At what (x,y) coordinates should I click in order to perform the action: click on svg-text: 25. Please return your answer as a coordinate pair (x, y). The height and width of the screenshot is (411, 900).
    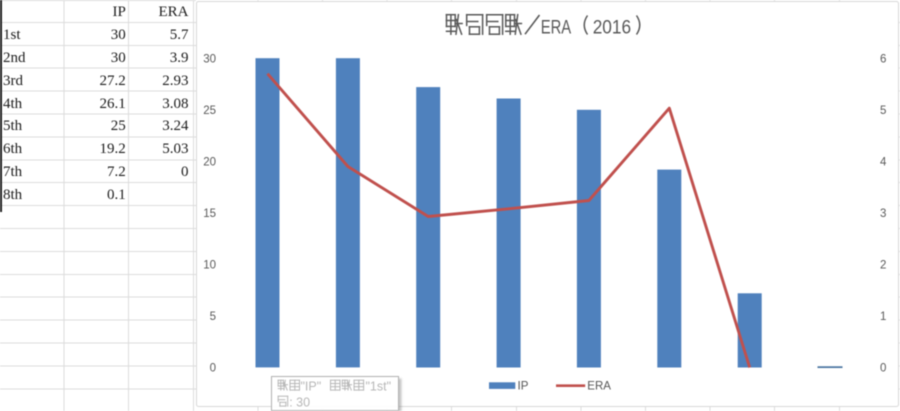
    Looking at the image, I should click on (209, 111).